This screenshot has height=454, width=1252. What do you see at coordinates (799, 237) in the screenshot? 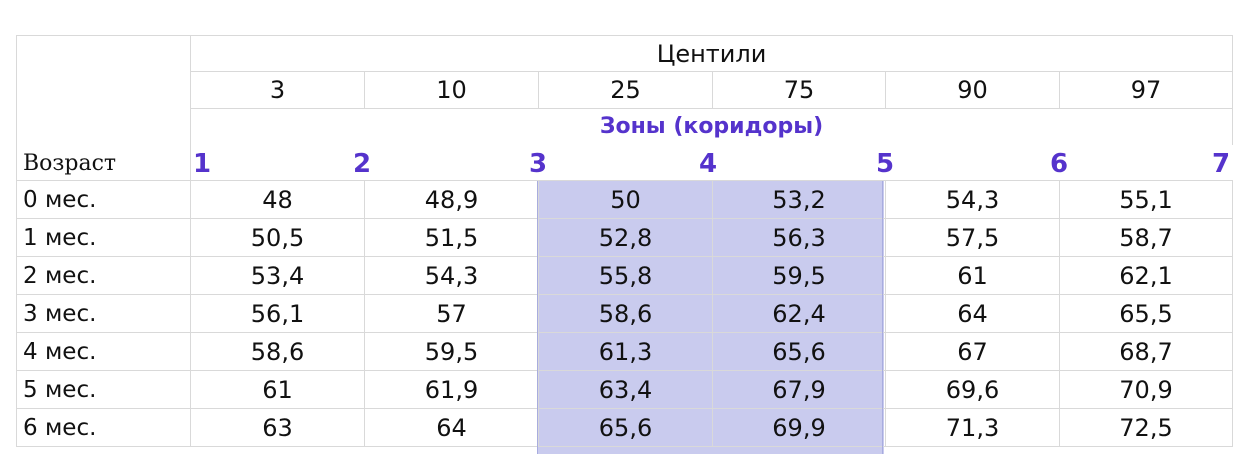
I see `value-cell: 56,3` at bounding box center [799, 237].